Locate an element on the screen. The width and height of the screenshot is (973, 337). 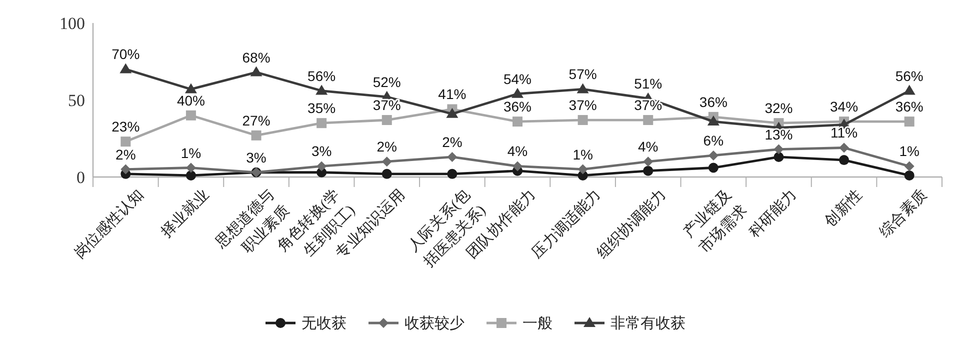
data-label: 52% is located at coordinates (386, 82).